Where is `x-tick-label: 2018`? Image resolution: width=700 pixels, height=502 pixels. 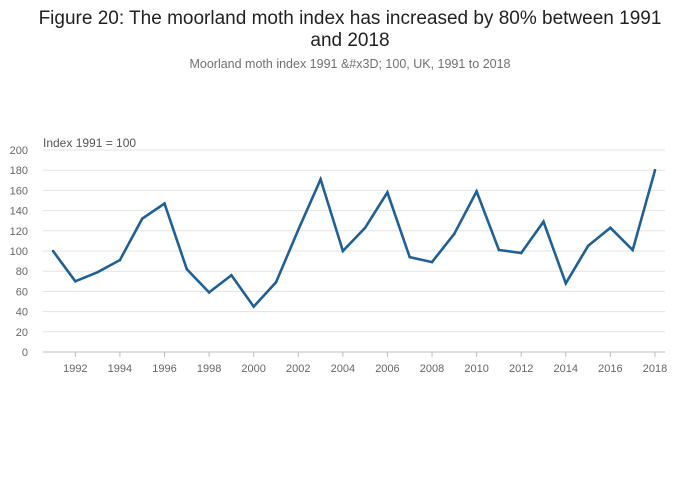 x-tick-label: 2018 is located at coordinates (655, 369).